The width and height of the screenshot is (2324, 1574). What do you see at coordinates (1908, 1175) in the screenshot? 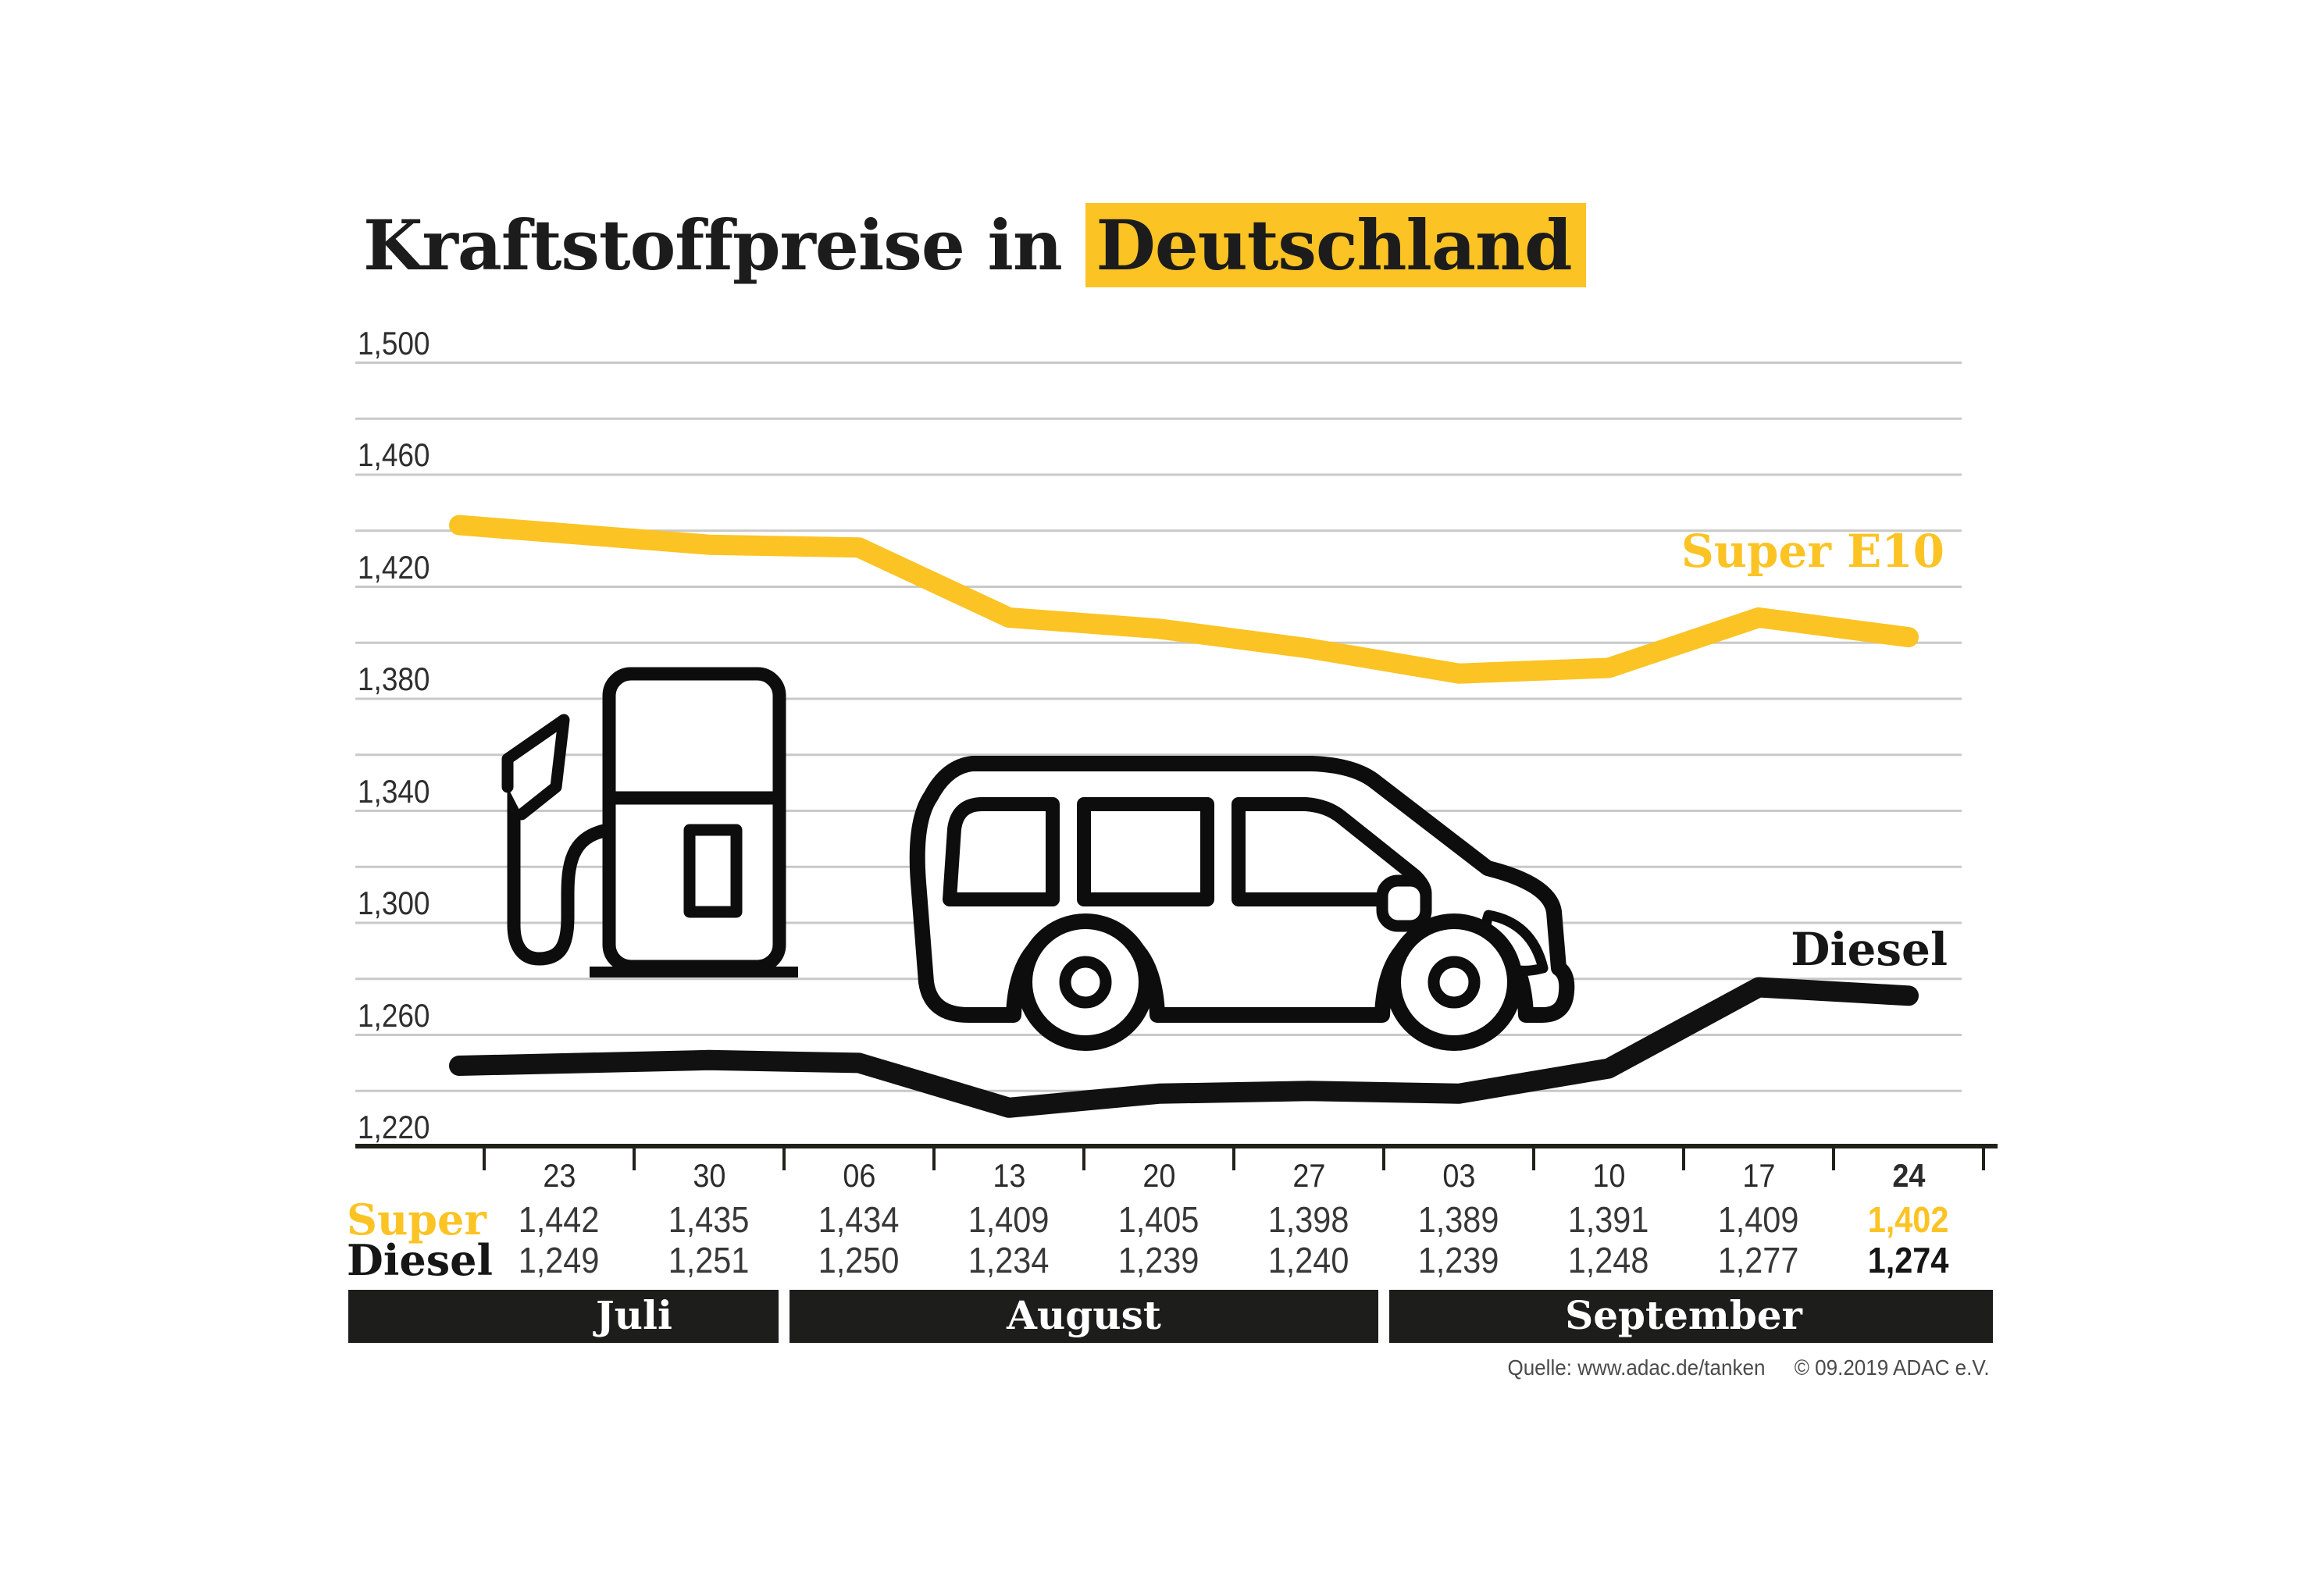
I see `table-cell: 24` at bounding box center [1908, 1175].